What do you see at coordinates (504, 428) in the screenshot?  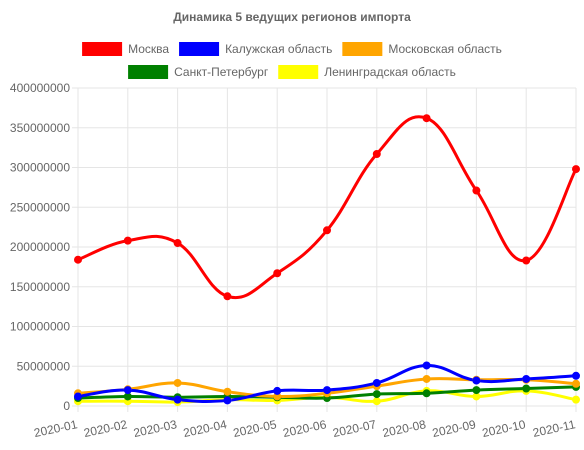 I see `x-tick-label: 2020-10` at bounding box center [504, 428].